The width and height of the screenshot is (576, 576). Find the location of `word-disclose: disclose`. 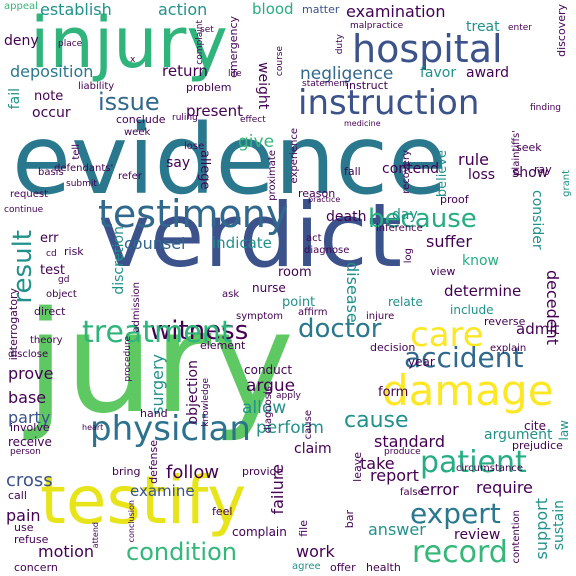

word-disclose: disclose is located at coordinates (28, 354).